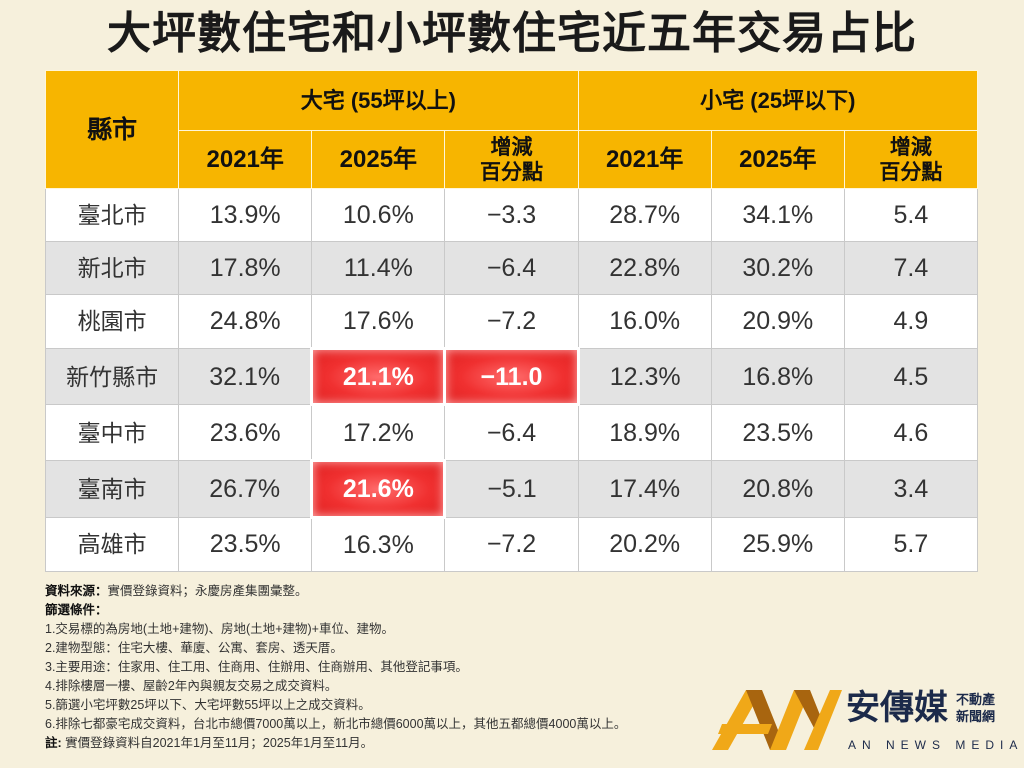  I want to click on cell-s2025: 16.8%, so click(777, 376).